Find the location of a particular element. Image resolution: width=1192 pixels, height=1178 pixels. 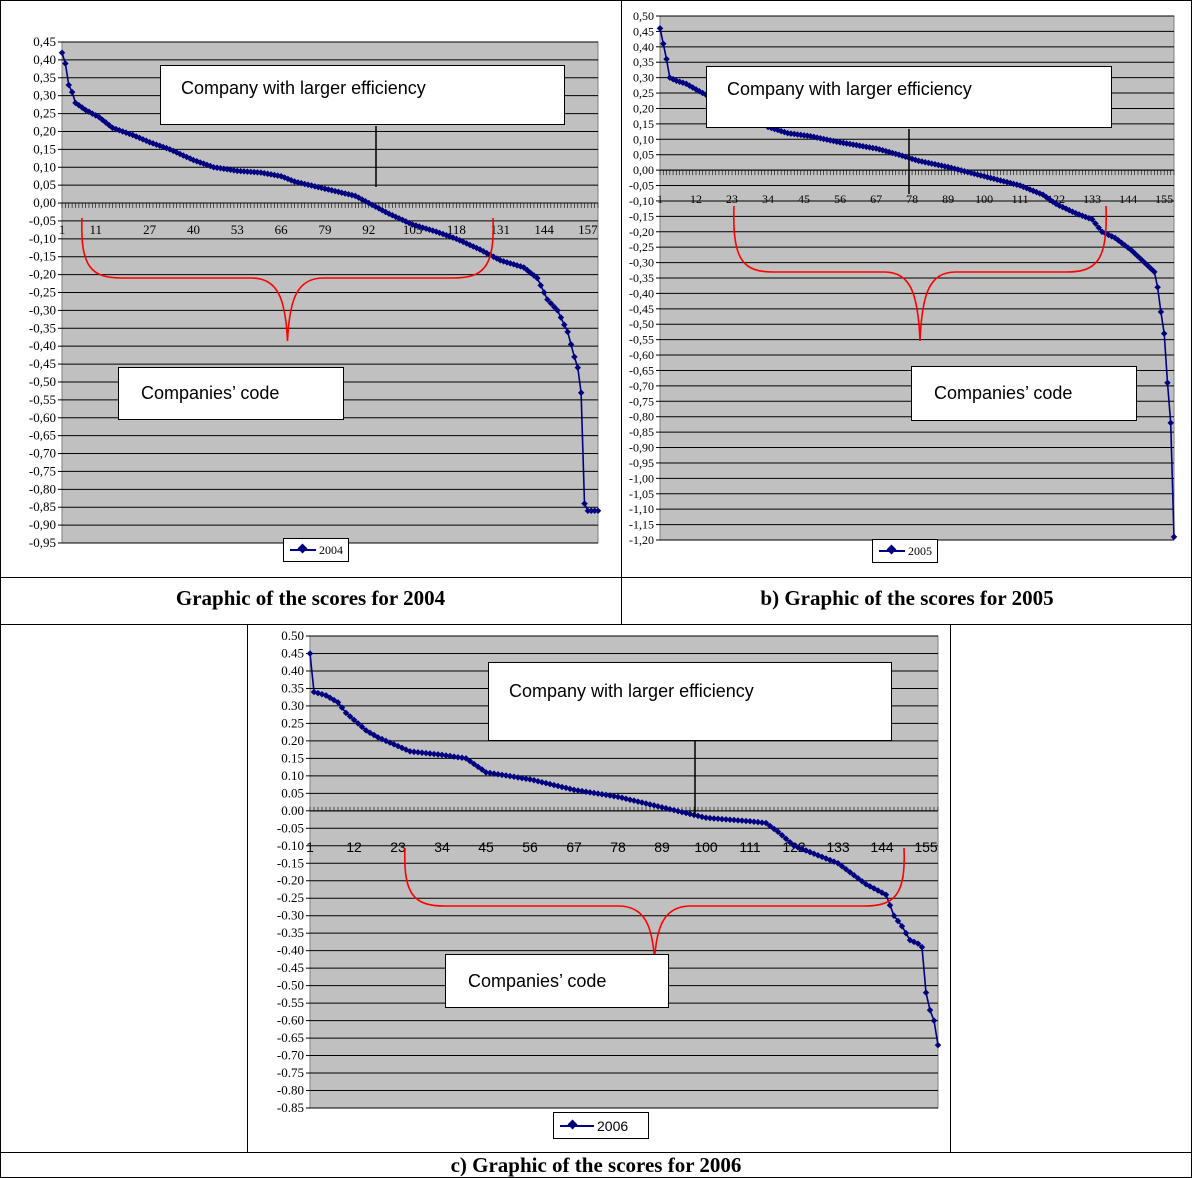

y-tick-label: -0.25 is located at coordinates (290, 897).